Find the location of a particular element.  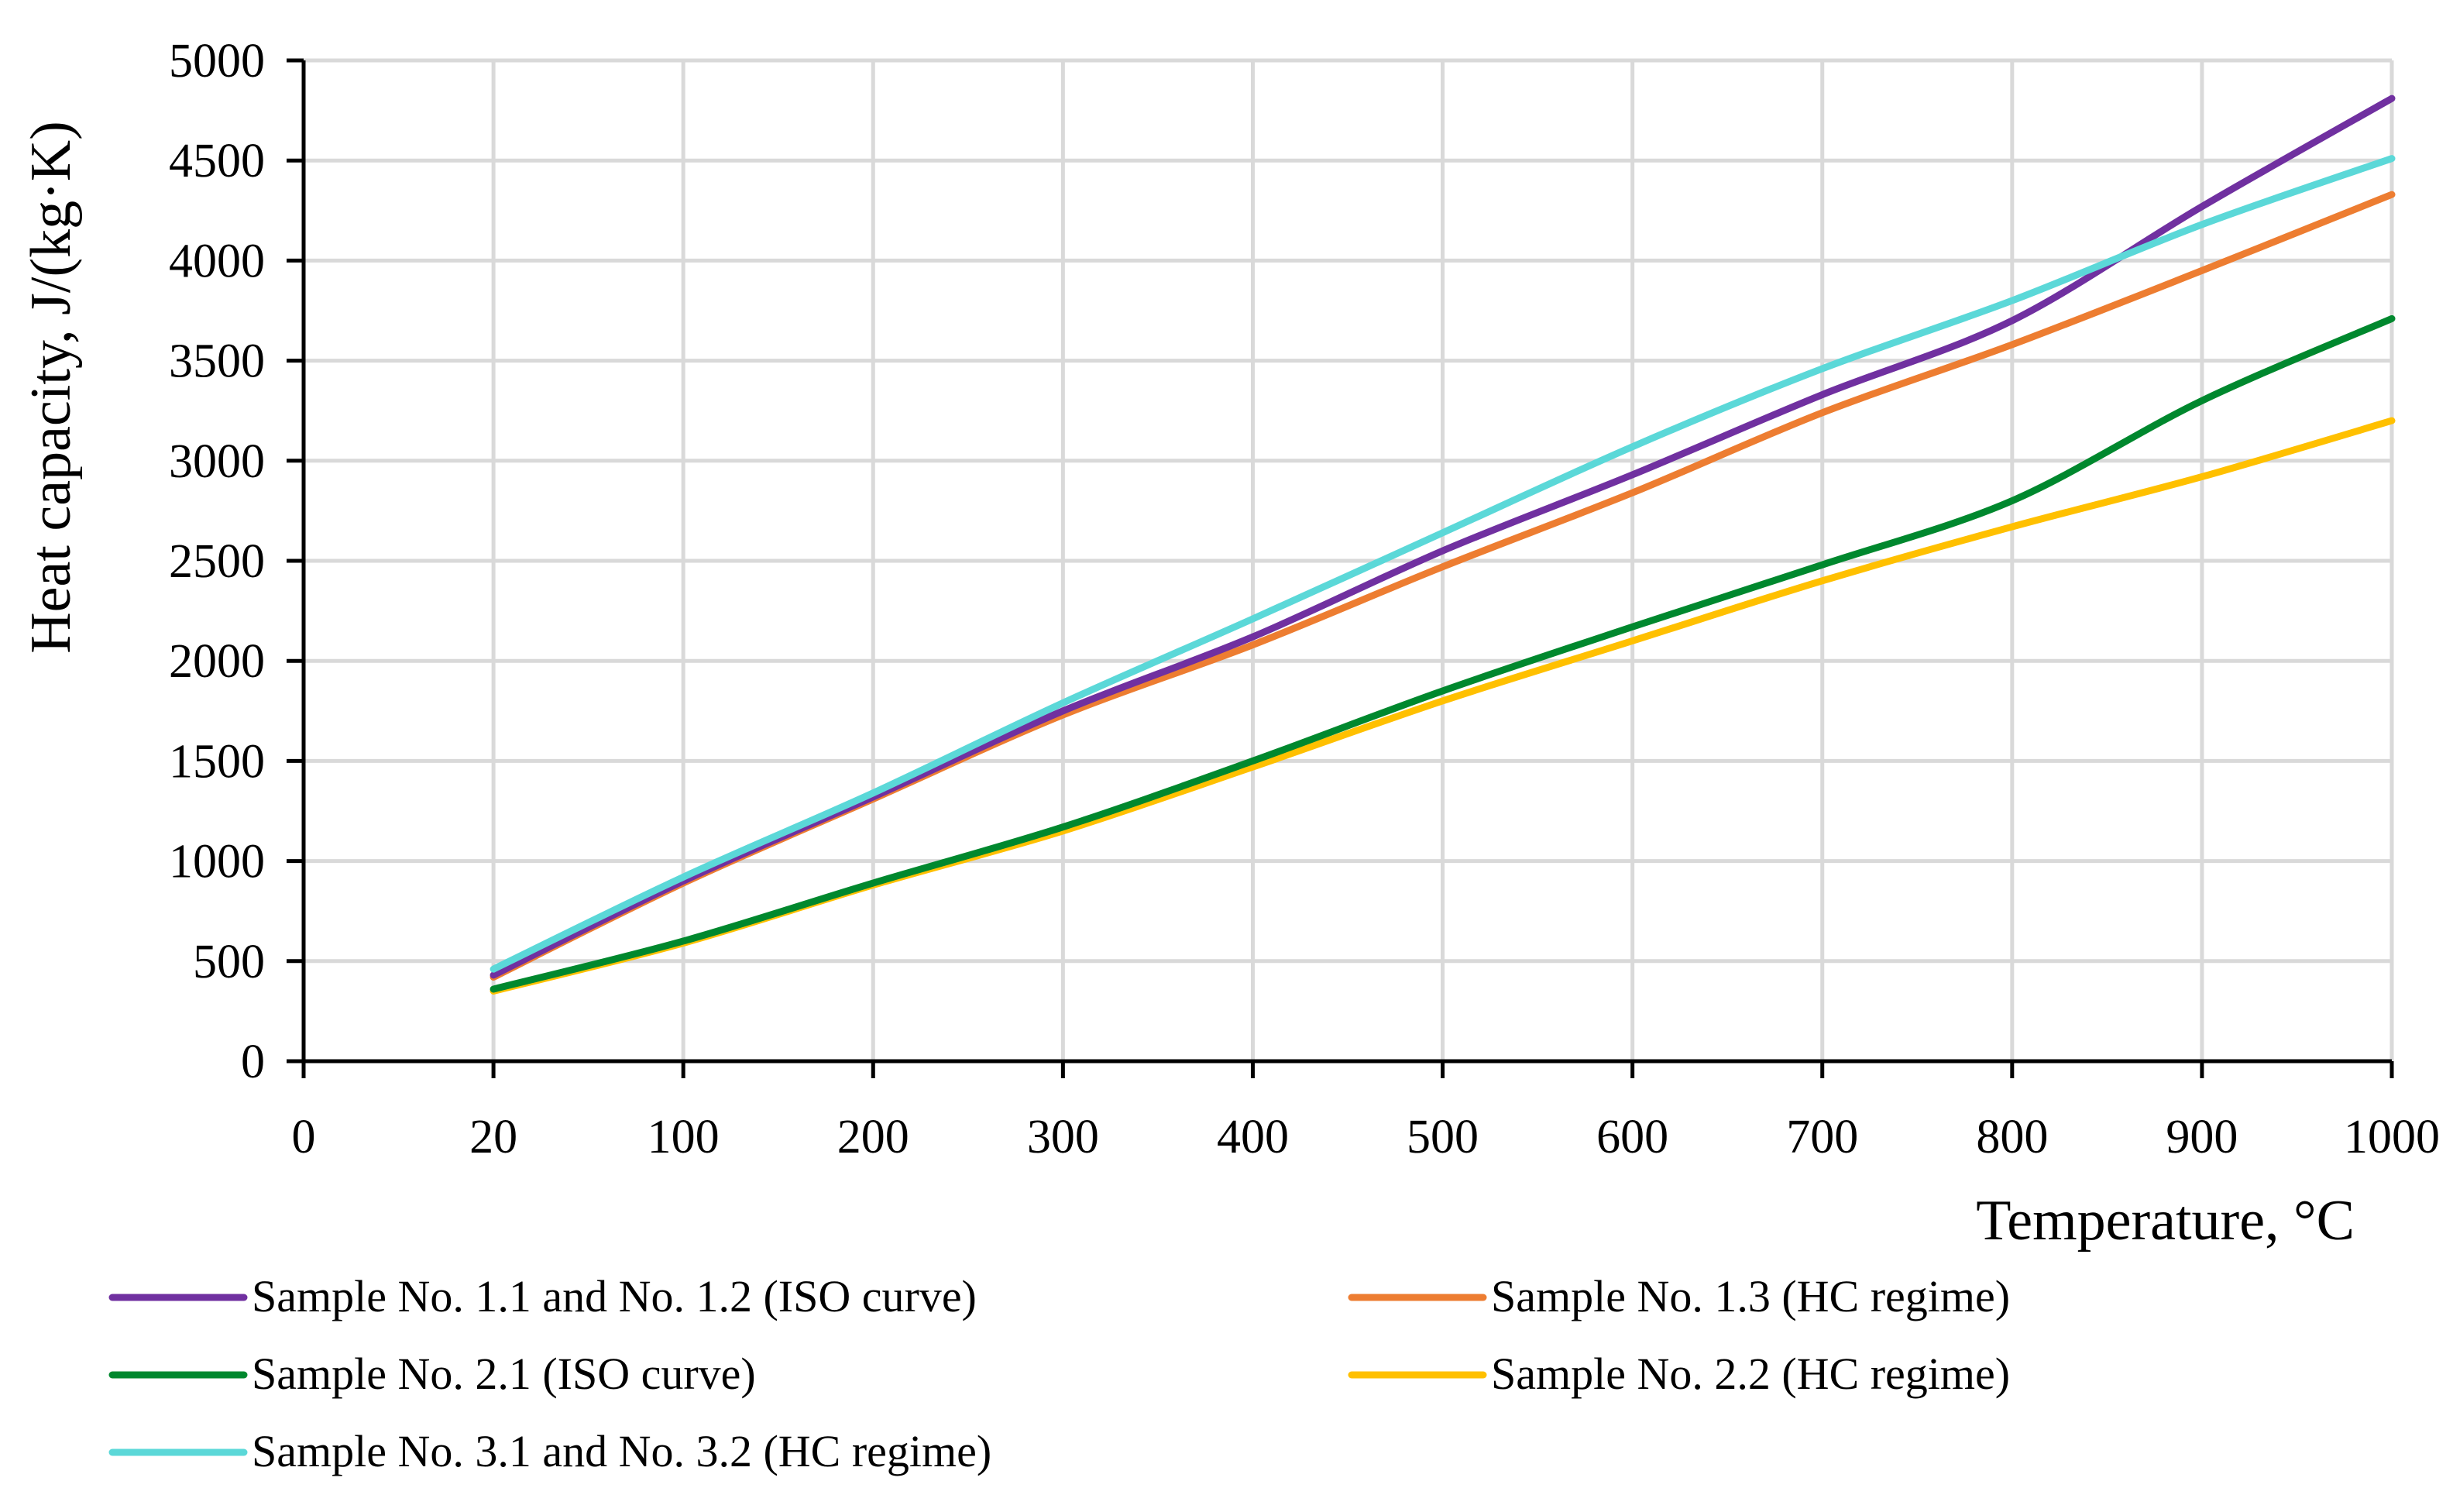

y-tick-label-2500: 2500 is located at coordinates (217, 561).